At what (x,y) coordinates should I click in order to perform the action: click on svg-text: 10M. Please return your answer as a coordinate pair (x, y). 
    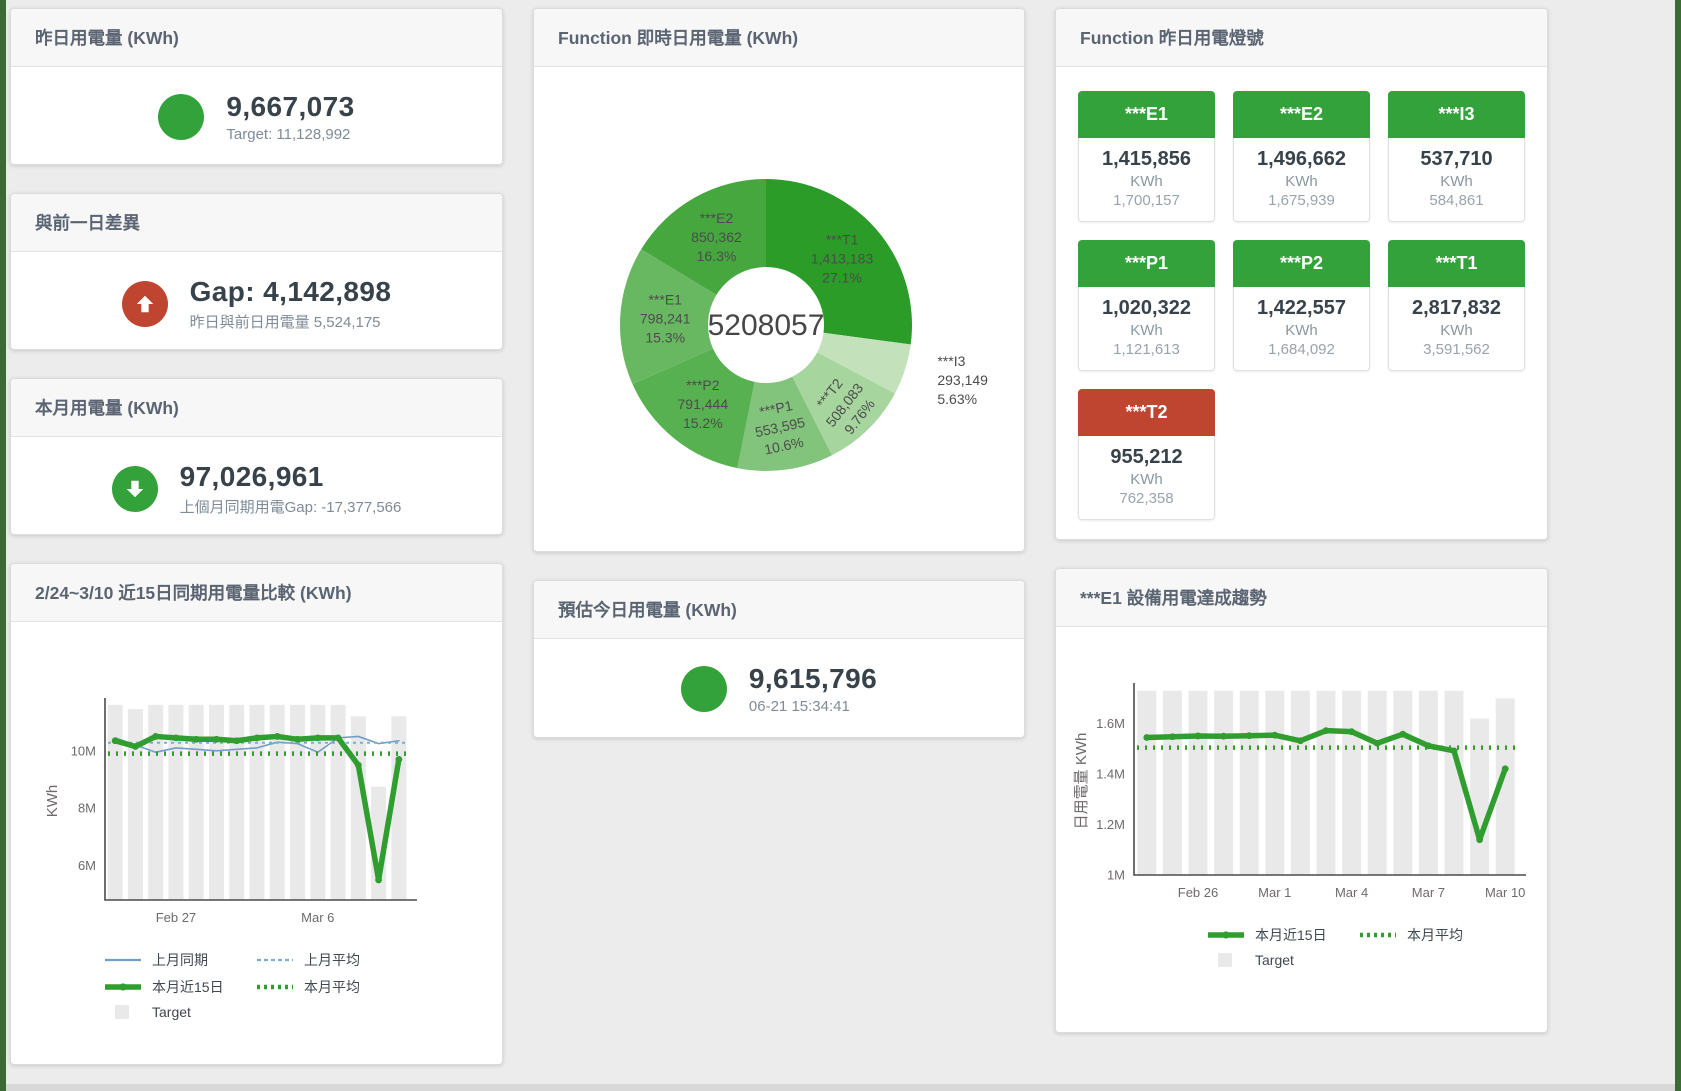
    Looking at the image, I should click on (83, 750).